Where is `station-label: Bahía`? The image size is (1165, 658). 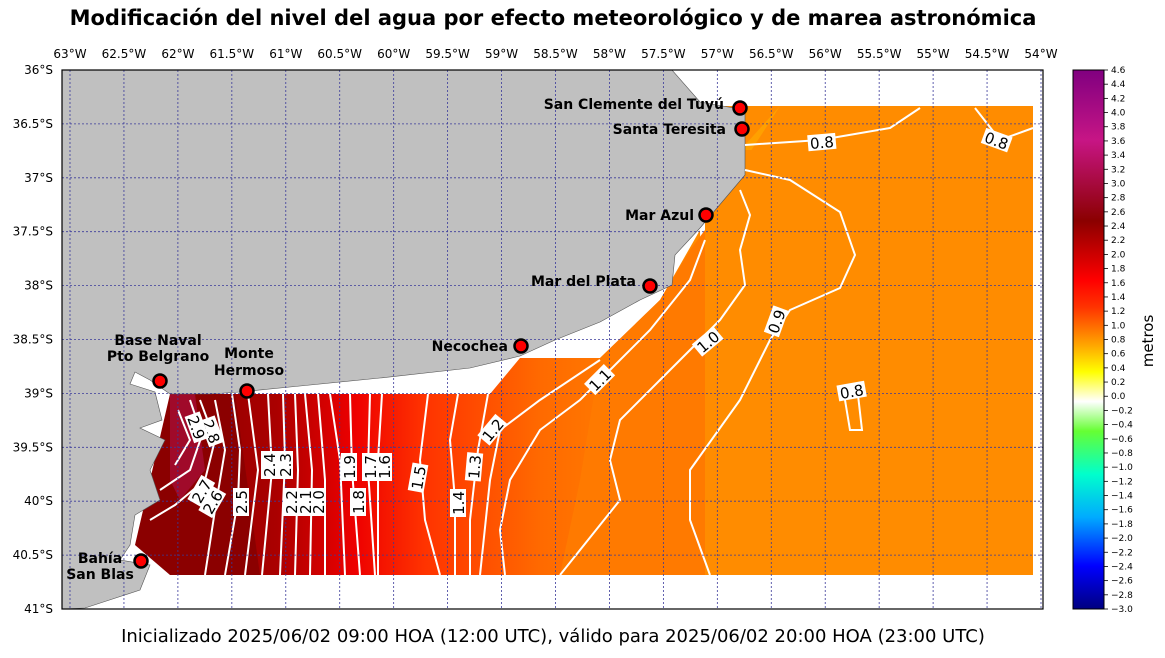
station-label: Bahía is located at coordinates (100, 559).